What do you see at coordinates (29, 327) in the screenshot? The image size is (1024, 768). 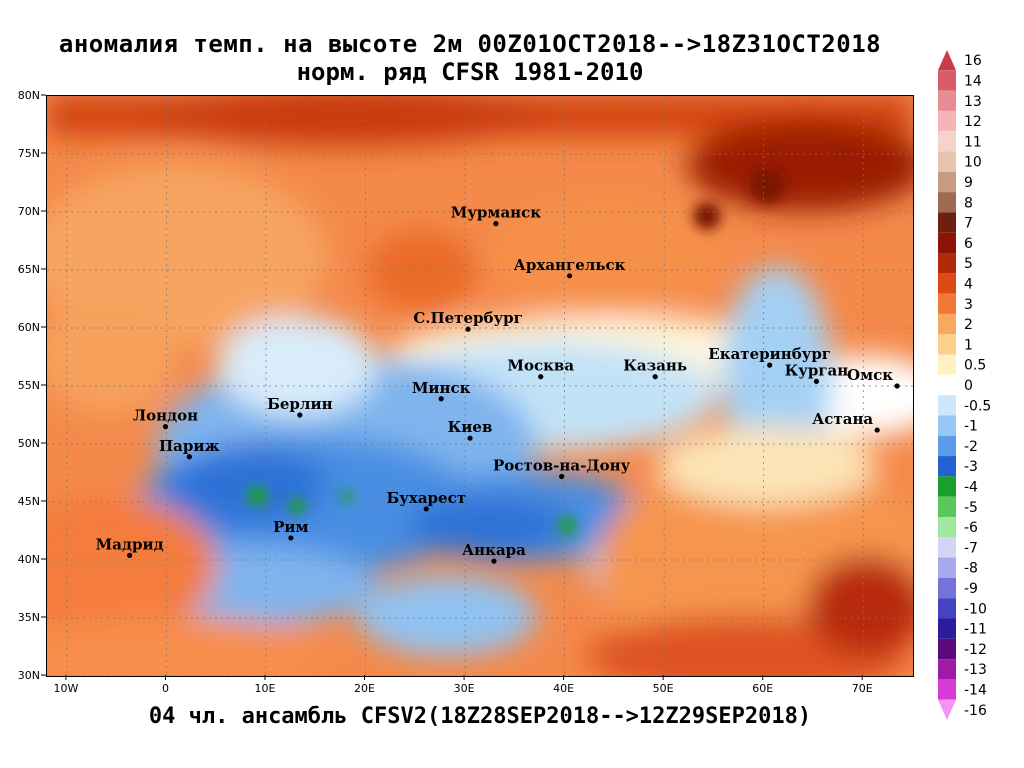 I see `lat-tick-label: 60N` at bounding box center [29, 327].